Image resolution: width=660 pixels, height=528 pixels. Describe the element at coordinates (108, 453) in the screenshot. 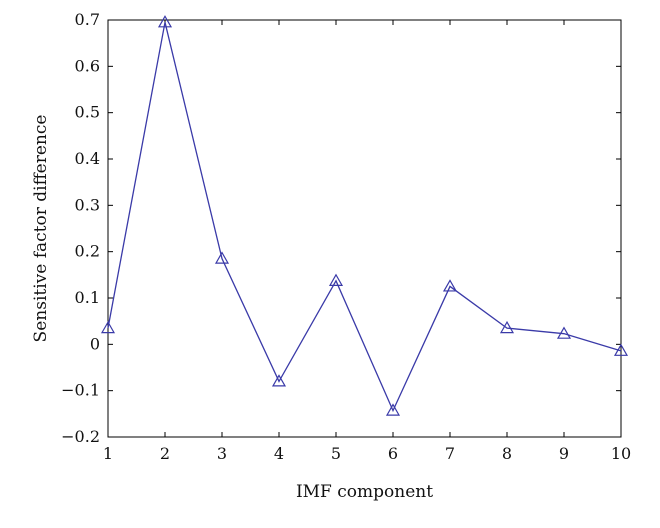

I see `x-tick-label: 1` at that location.